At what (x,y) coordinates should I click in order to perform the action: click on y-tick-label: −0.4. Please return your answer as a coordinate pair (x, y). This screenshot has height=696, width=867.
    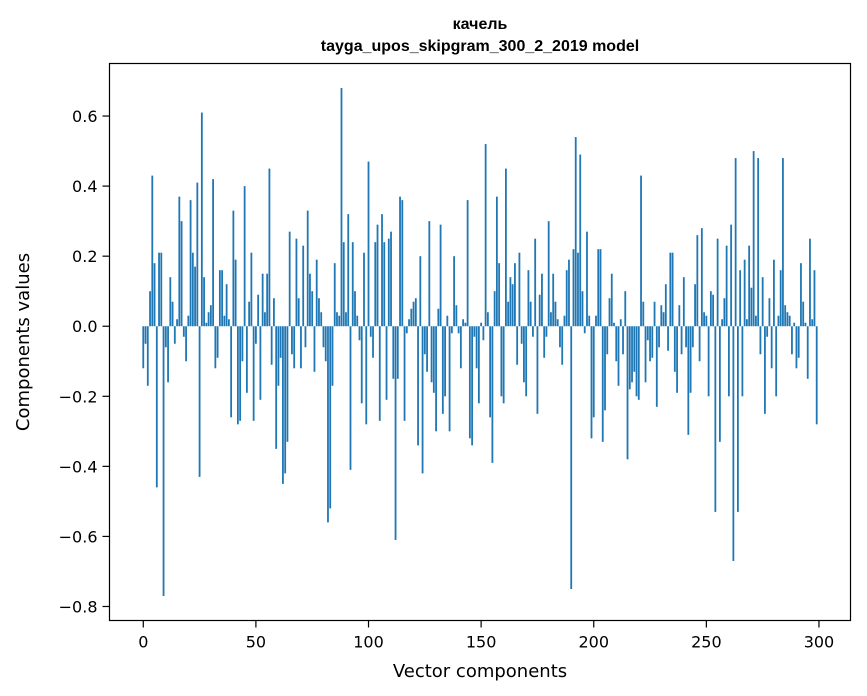
    Looking at the image, I should click on (78, 466).